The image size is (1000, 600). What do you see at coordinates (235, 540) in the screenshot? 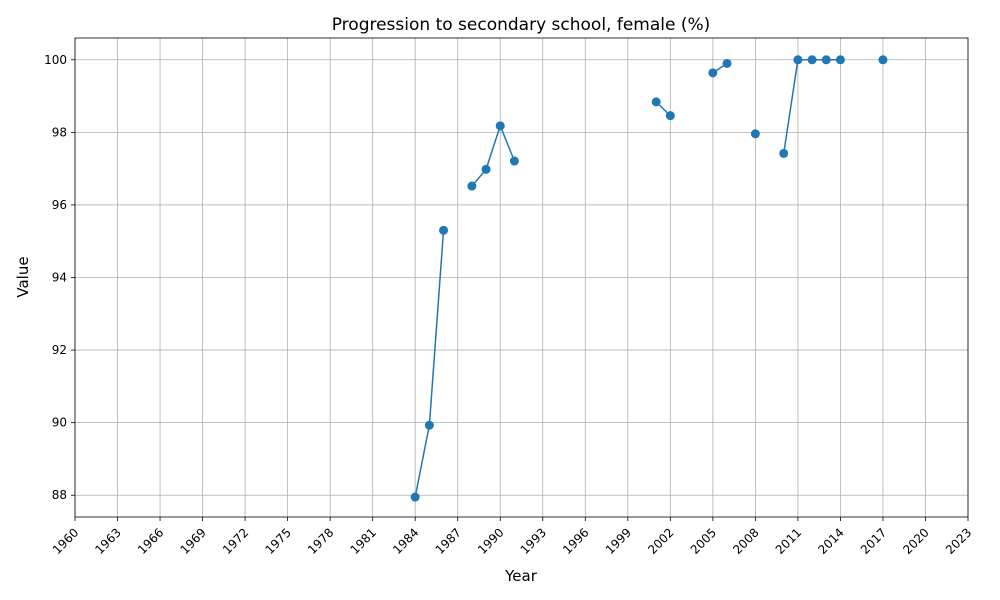
I see `x-tick-label: 1972` at bounding box center [235, 540].